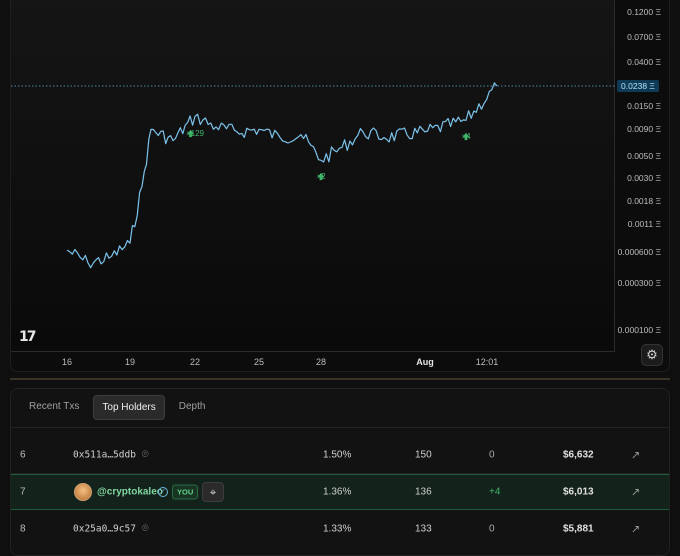 The image size is (680, 556). I want to click on trade-marker: ×4, so click(465, 136).